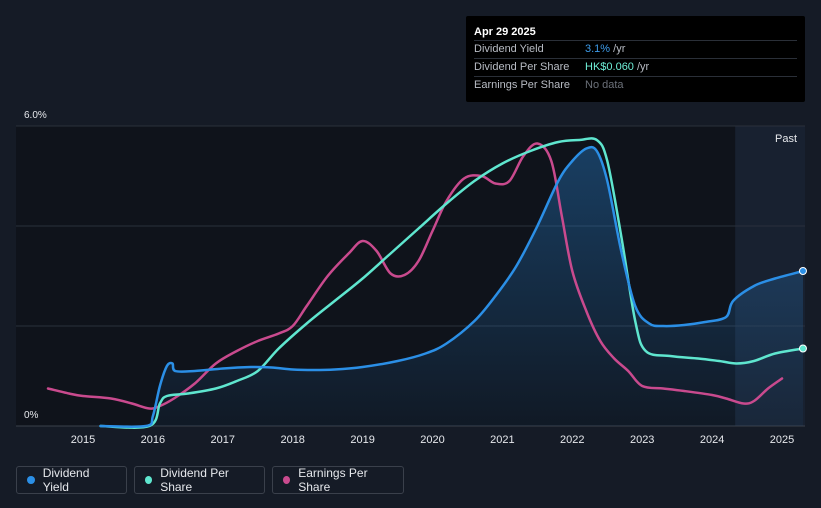  I want to click on y-tick-label: 6.0%, so click(35, 115).